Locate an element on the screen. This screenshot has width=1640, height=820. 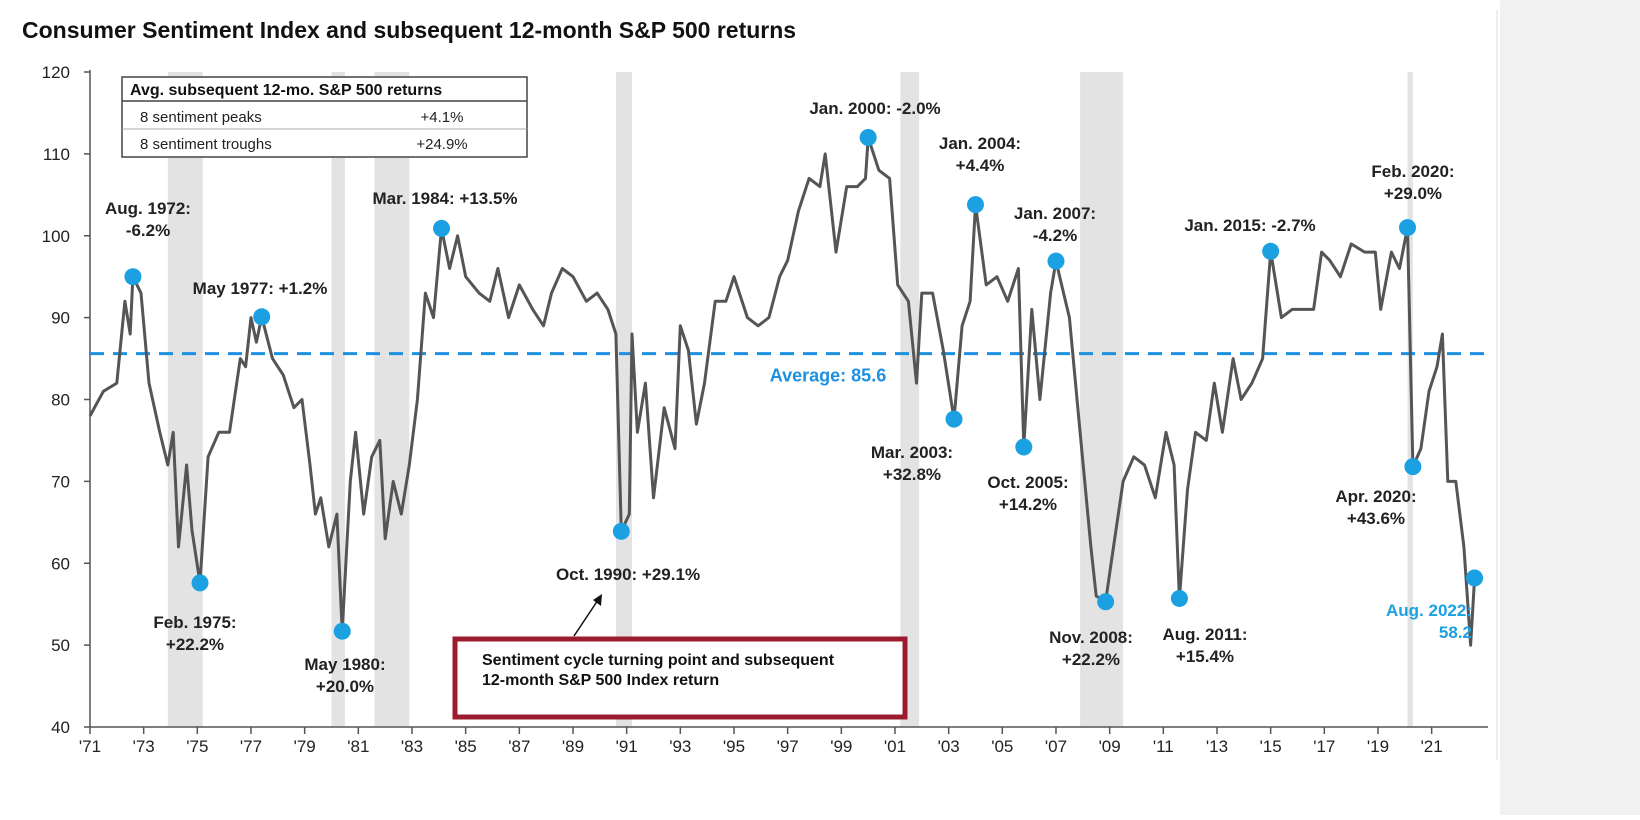
x-tick-label: '87 is located at coordinates (519, 746).